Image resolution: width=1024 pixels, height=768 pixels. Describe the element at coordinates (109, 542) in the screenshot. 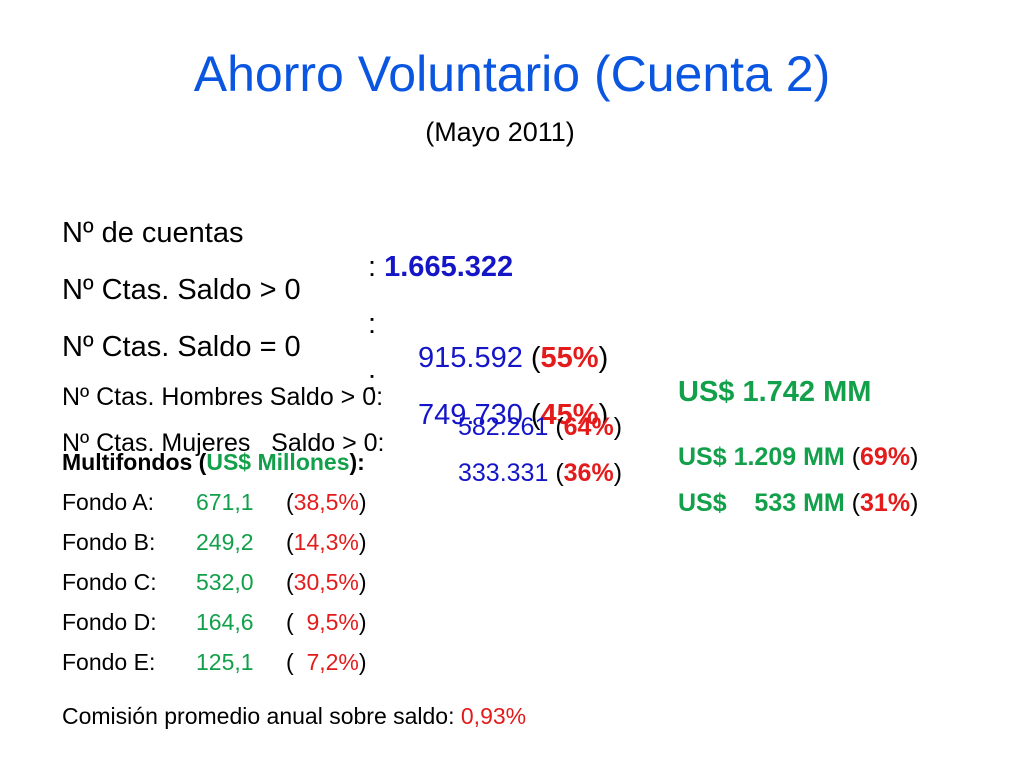

I see `fondo-label: Fondo B:` at that location.